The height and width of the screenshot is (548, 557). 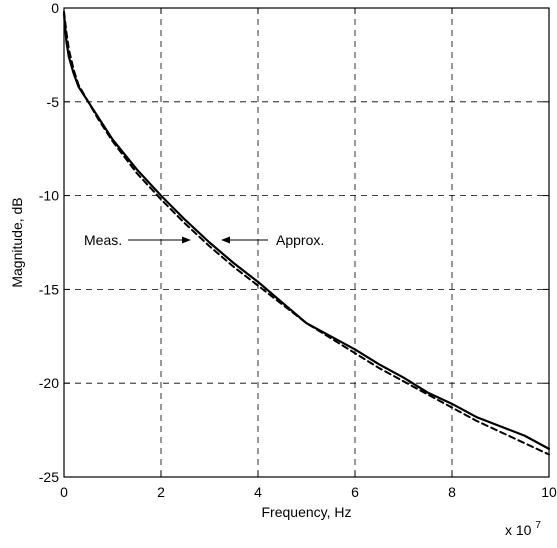 I want to click on annotation-label-meas: Meas., so click(x=103, y=240).